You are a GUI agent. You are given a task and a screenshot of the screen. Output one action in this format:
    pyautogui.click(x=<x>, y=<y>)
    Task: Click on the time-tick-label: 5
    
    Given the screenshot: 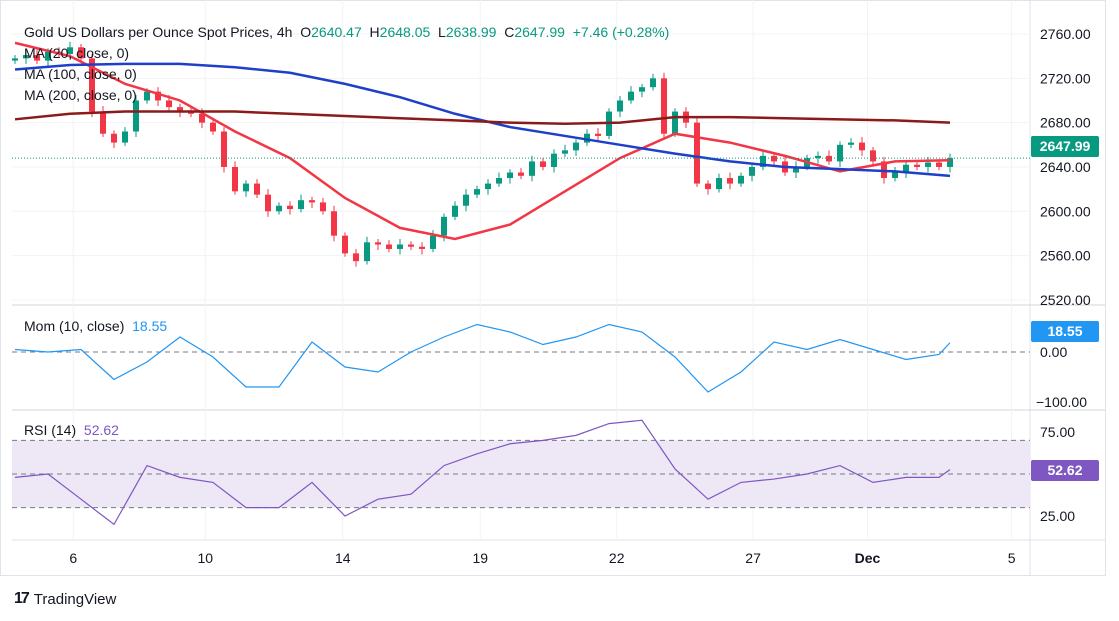 What is the action you would take?
    pyautogui.click(x=1012, y=558)
    